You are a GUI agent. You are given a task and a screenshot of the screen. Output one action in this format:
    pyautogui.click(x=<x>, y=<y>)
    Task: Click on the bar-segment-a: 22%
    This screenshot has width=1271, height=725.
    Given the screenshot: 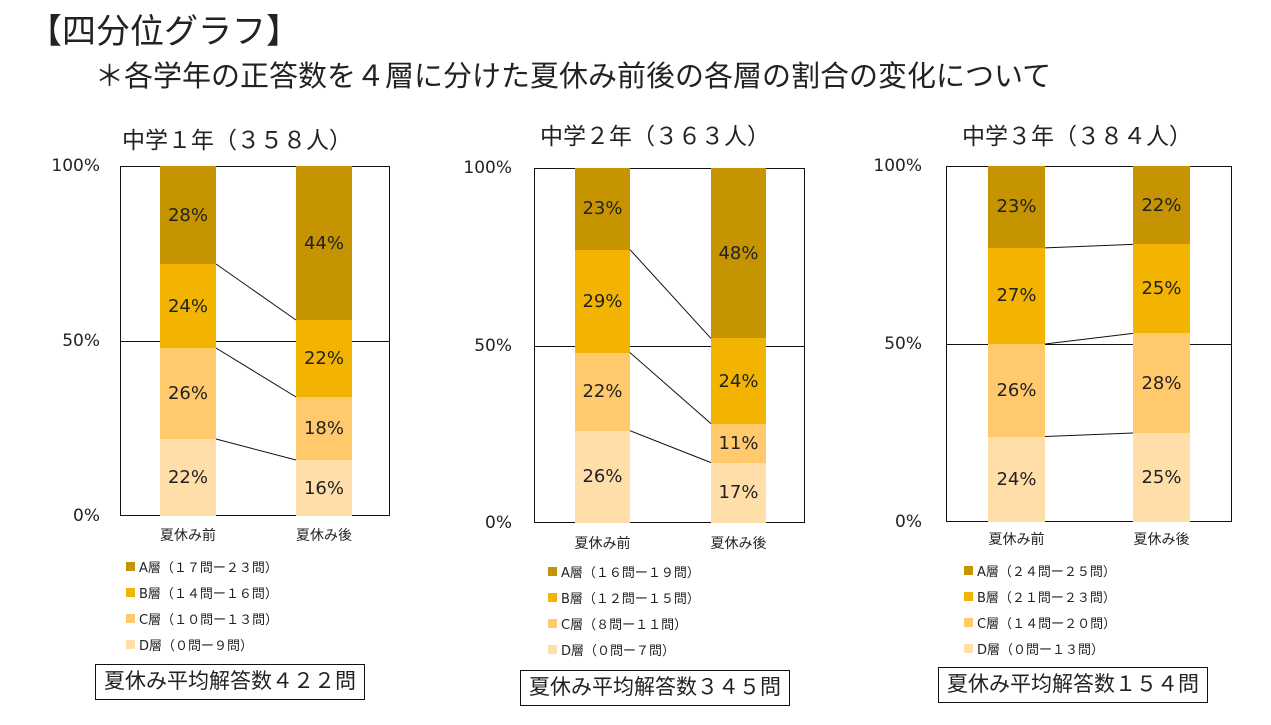 What is the action you would take?
    pyautogui.click(x=1161, y=205)
    